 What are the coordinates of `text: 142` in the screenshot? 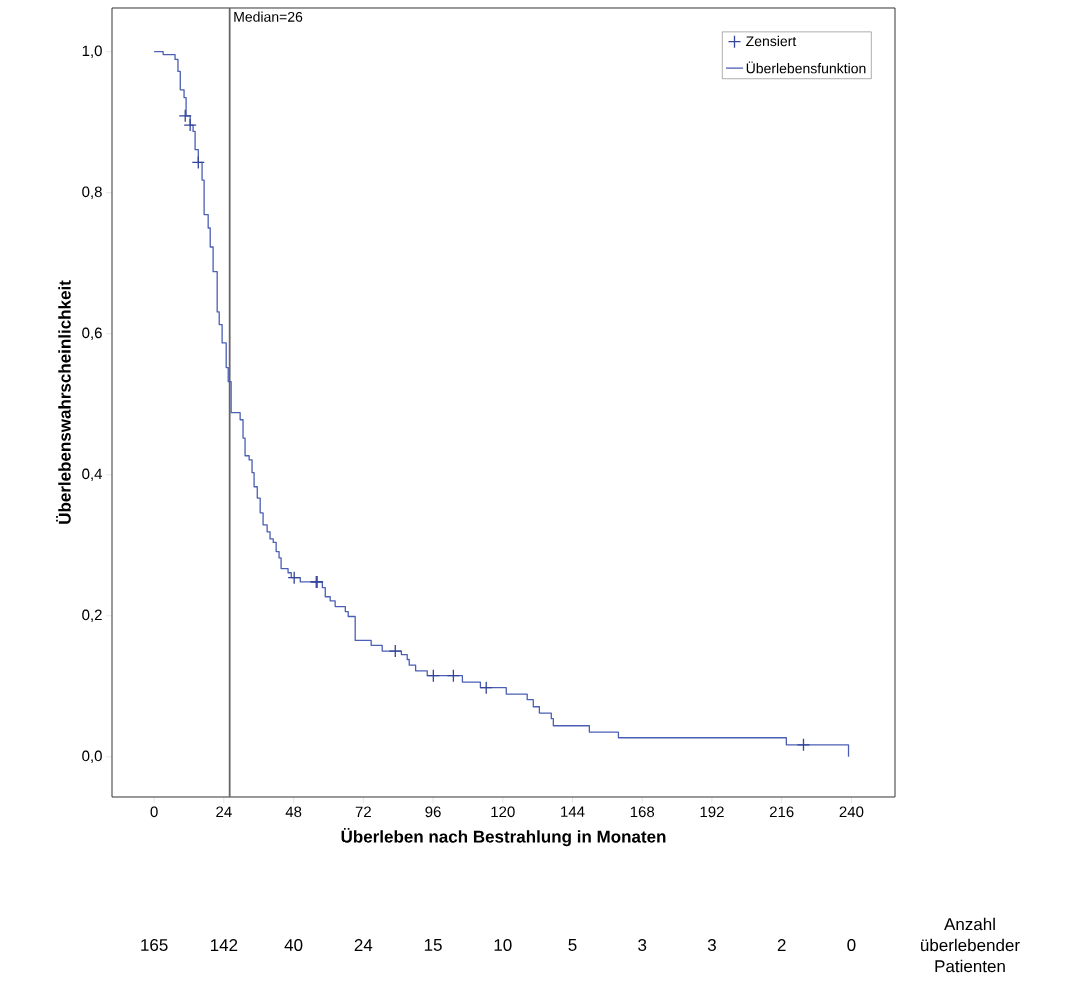 It's located at (224, 945).